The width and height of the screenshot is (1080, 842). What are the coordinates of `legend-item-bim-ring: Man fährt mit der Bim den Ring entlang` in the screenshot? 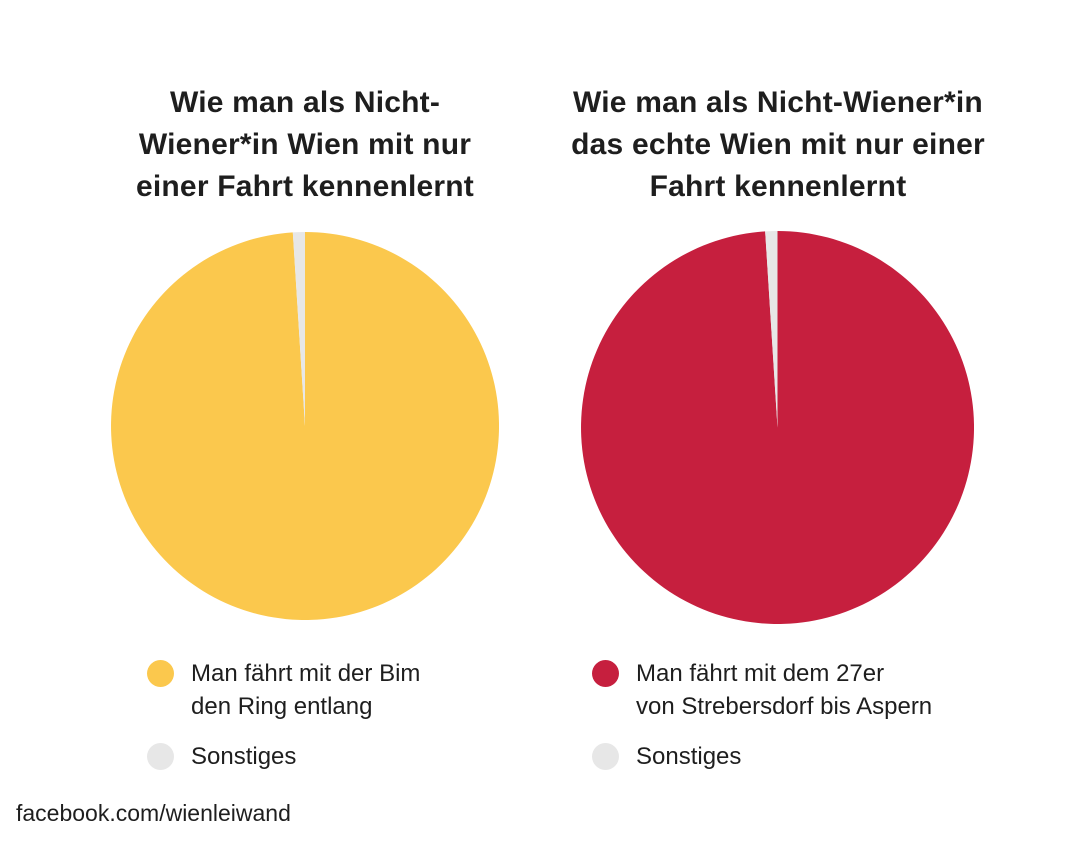 It's located at (283, 690).